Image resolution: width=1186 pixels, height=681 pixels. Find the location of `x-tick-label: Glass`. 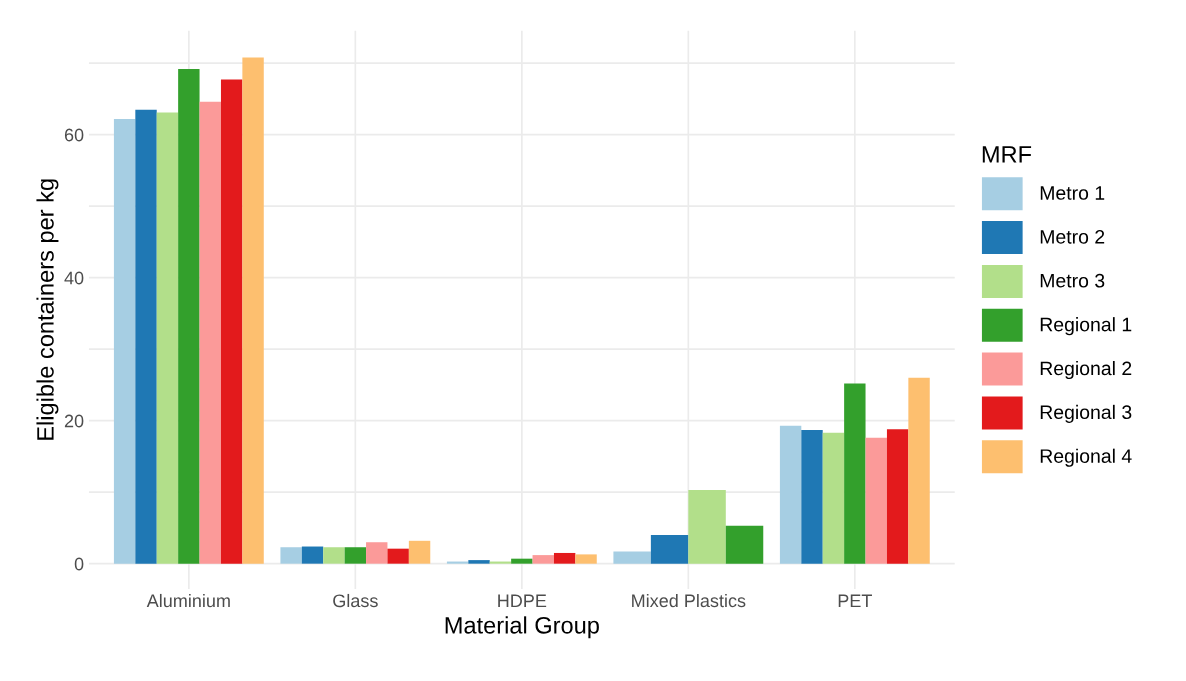

x-tick-label: Glass is located at coordinates (355, 600).